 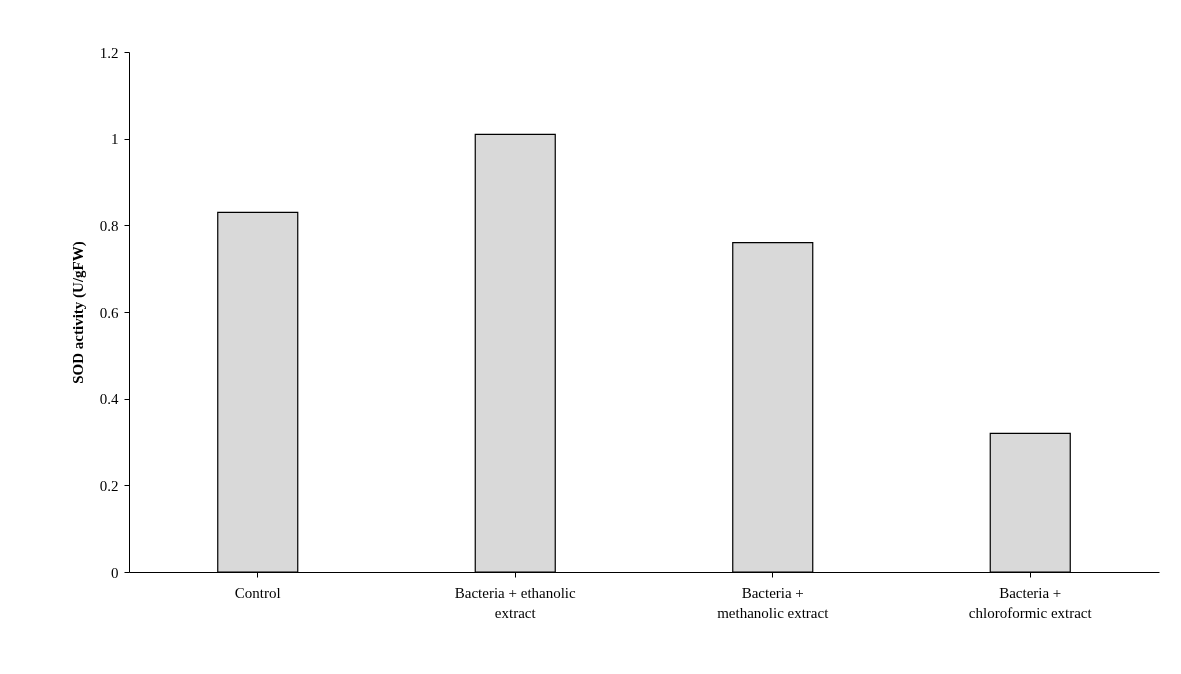 What do you see at coordinates (115, 572) in the screenshot?
I see `y-tick-label: 0` at bounding box center [115, 572].